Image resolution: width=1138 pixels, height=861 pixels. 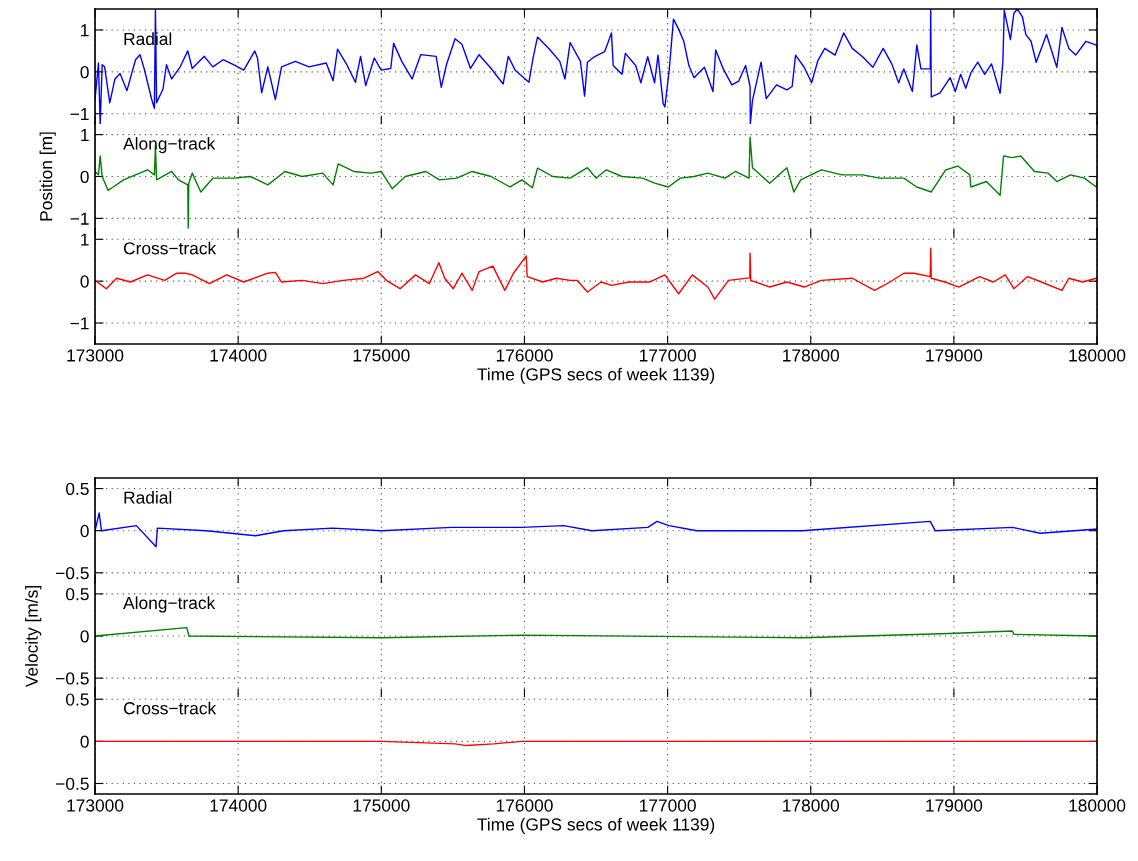 What do you see at coordinates (148, 497) in the screenshot?
I see `series-label: Radial` at bounding box center [148, 497].